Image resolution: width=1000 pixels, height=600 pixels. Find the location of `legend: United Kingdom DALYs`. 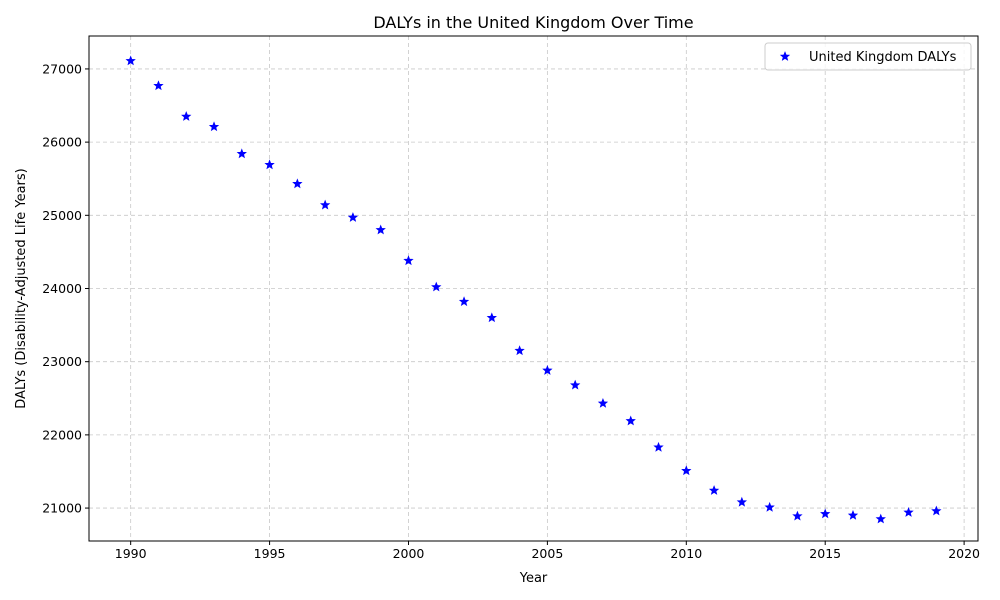

legend: United Kingdom DALYs is located at coordinates (868, 56).